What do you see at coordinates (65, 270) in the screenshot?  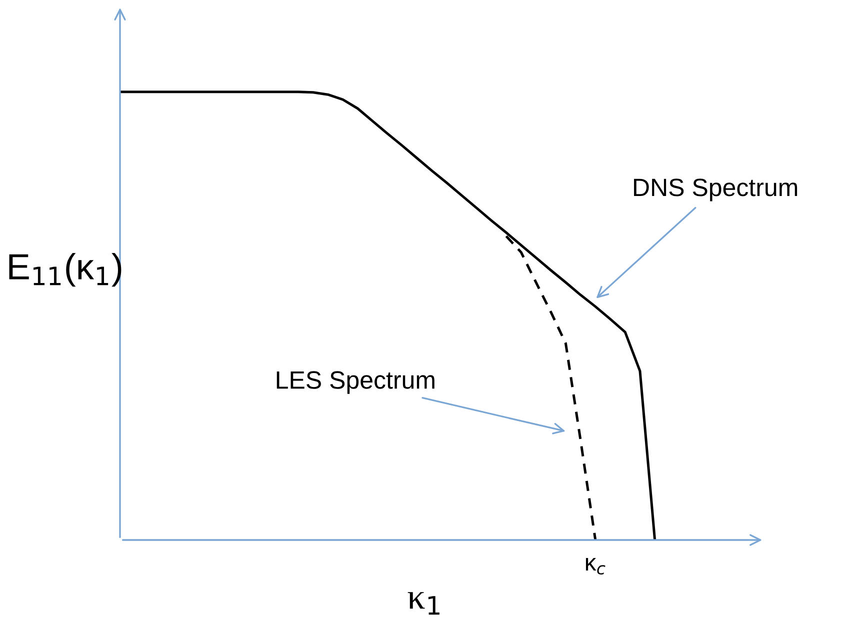 I see `y-axis-title: E$_{11}$(κ$_{1}$)` at bounding box center [65, 270].